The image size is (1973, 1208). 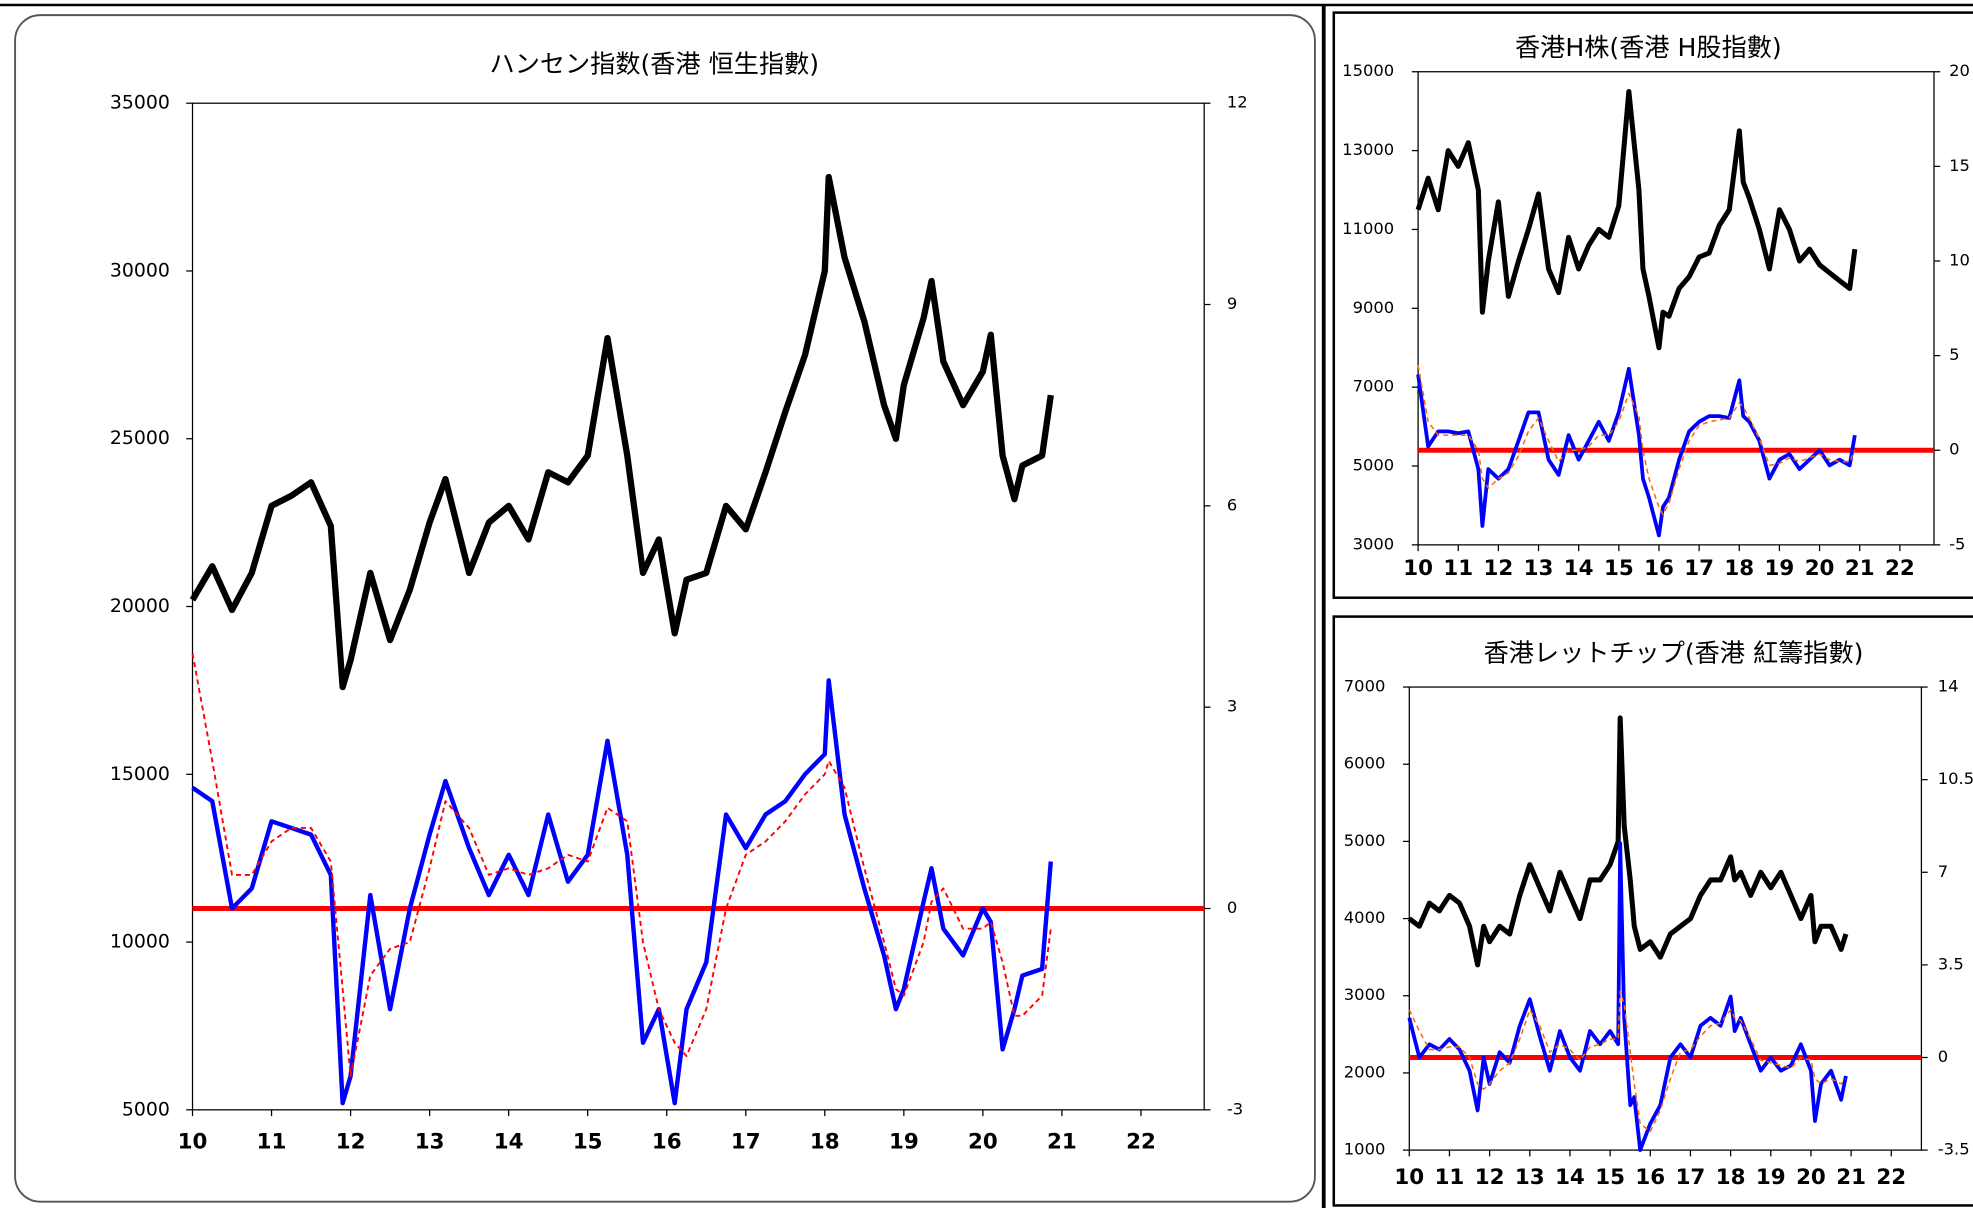 What do you see at coordinates (1959, 70) in the screenshot?
I see `y2-tick-label: 20` at bounding box center [1959, 70].